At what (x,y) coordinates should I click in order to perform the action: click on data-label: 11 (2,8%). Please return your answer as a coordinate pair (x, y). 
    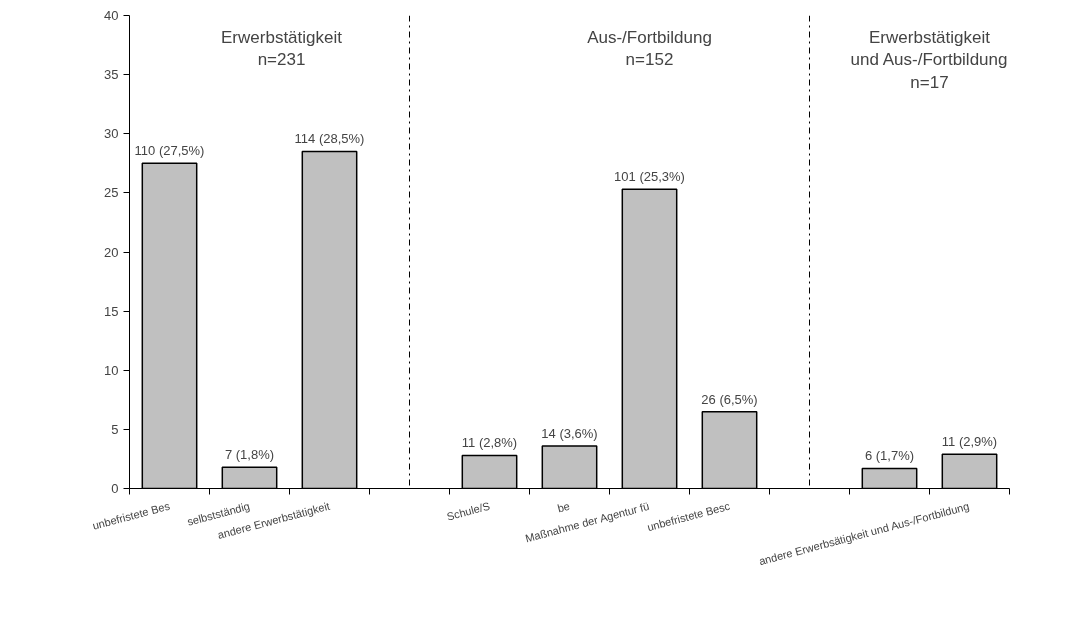
    Looking at the image, I should click on (489, 443).